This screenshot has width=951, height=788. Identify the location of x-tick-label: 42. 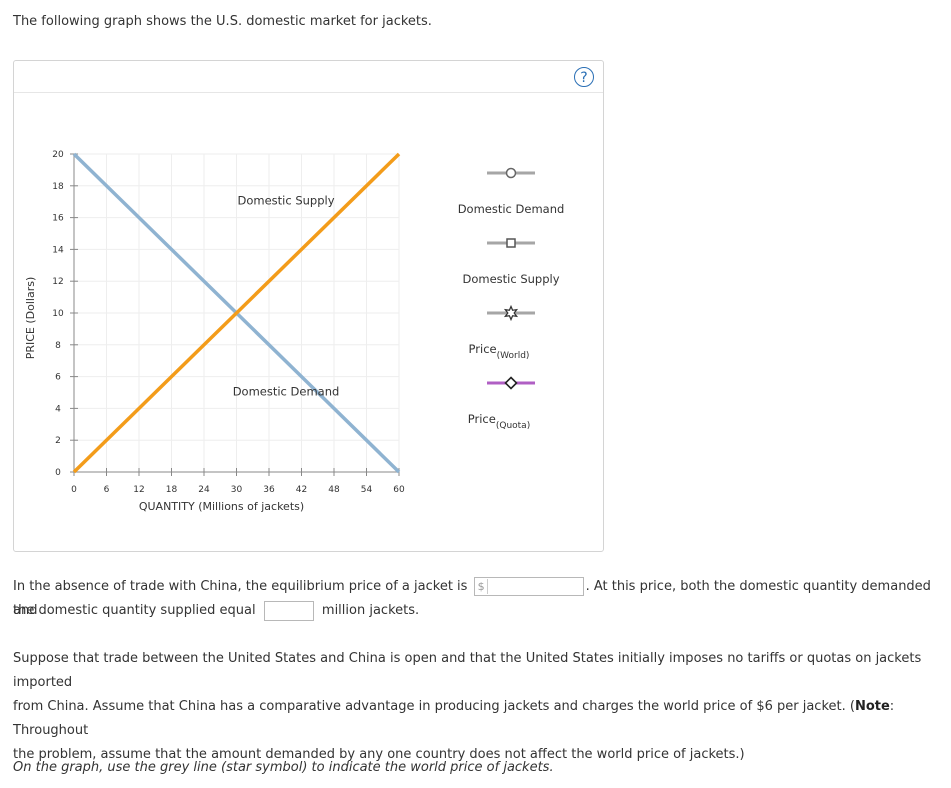
(301, 490).